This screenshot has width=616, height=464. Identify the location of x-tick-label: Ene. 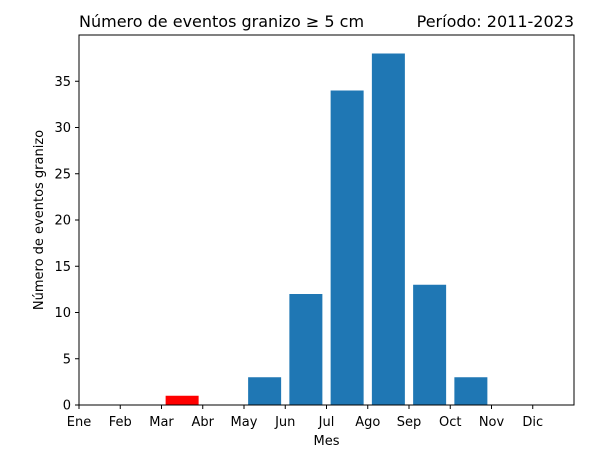
(79, 422).